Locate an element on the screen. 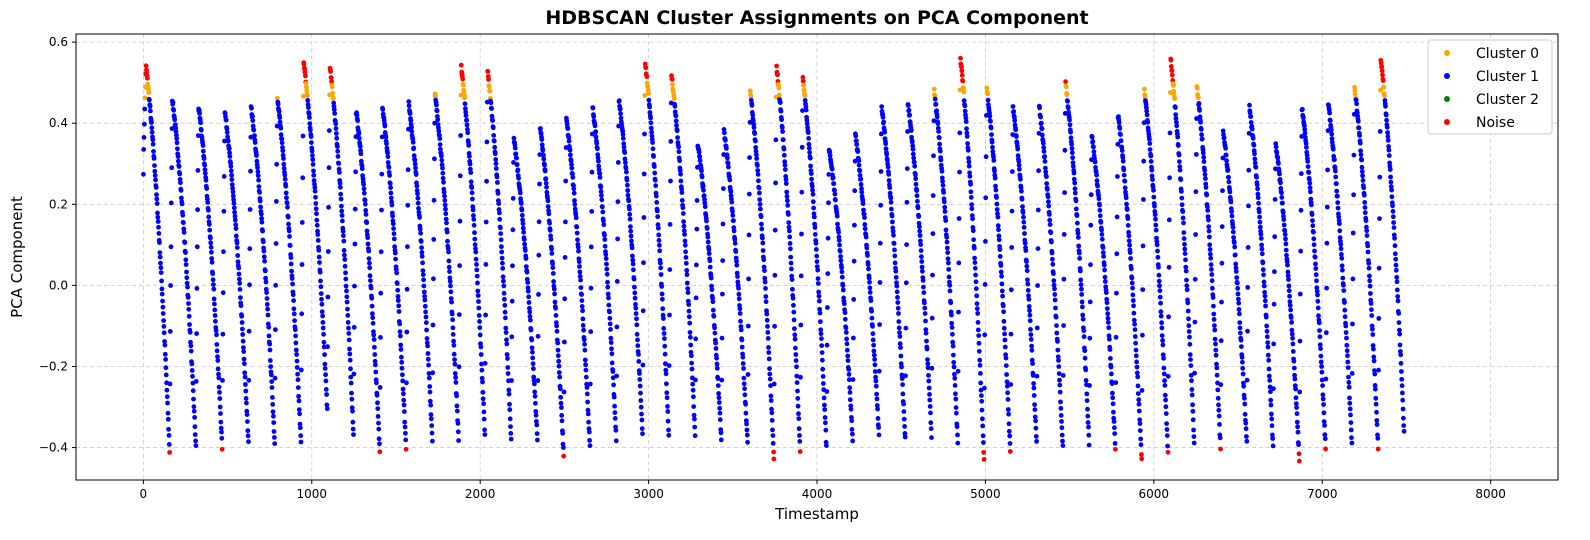  y-tick-label: 0.6 is located at coordinates (58, 42).